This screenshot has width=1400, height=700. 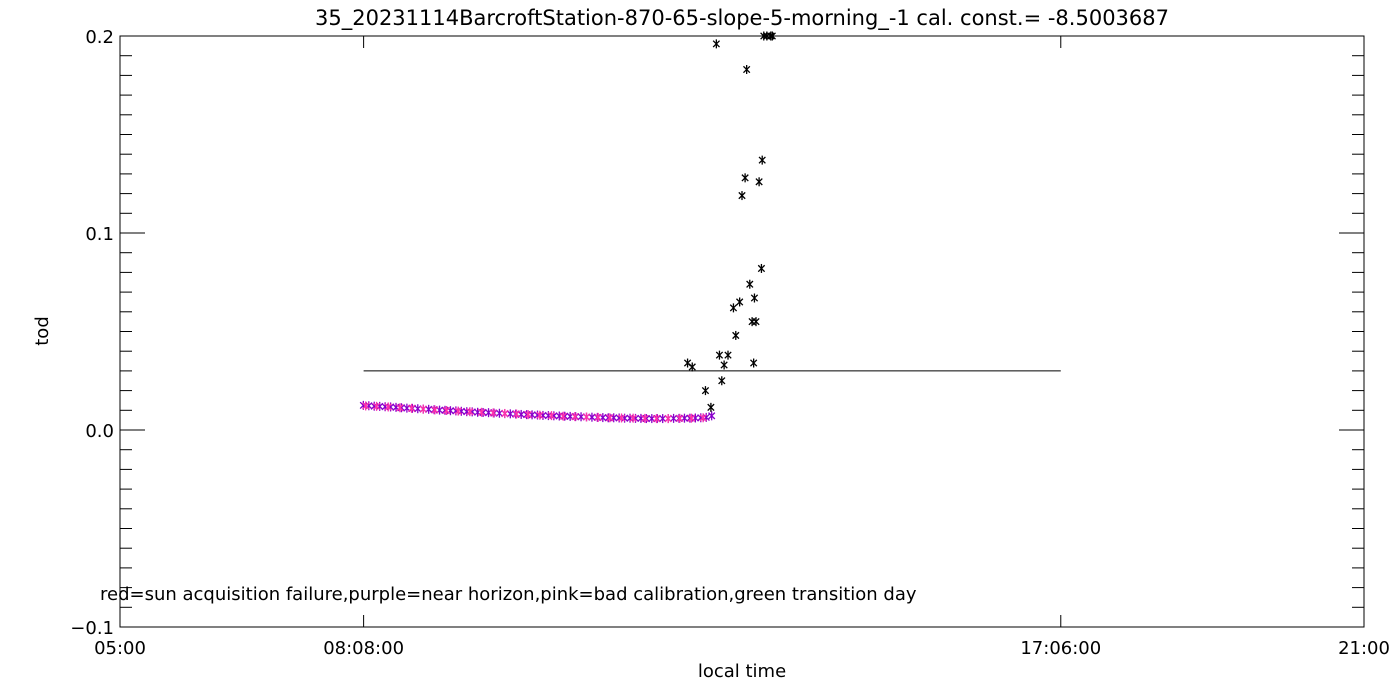 I want to click on x-tick-label: 17:06:00, so click(x=1060, y=648).